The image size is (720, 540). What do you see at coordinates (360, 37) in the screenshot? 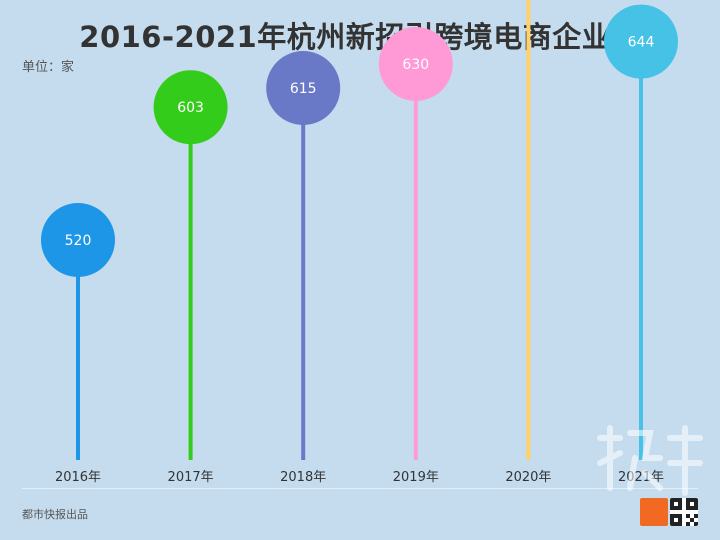
I see `chart-title: 2016-2021年杭州新招引跨境电商企业数` at bounding box center [360, 37].